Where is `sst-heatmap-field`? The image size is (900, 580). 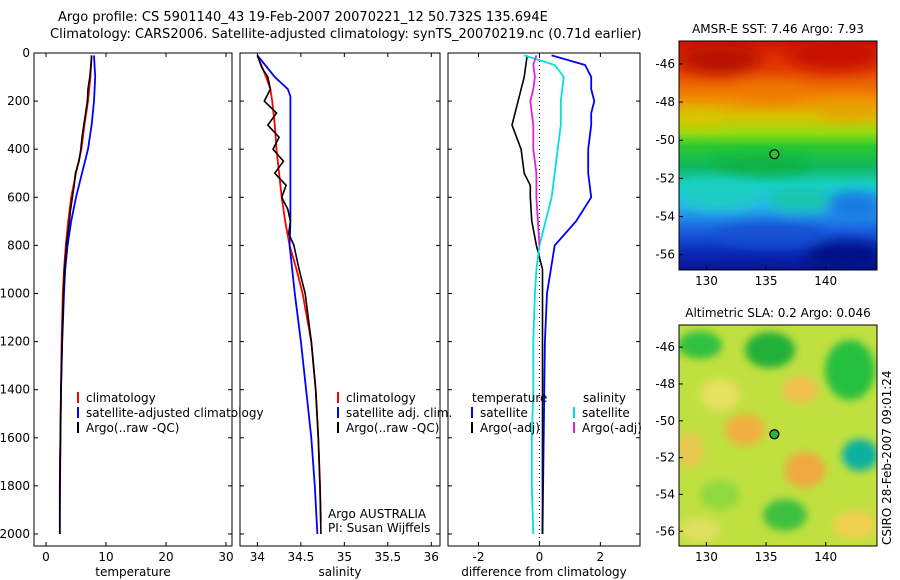
sst-heatmap-field is located at coordinates (778, 155).